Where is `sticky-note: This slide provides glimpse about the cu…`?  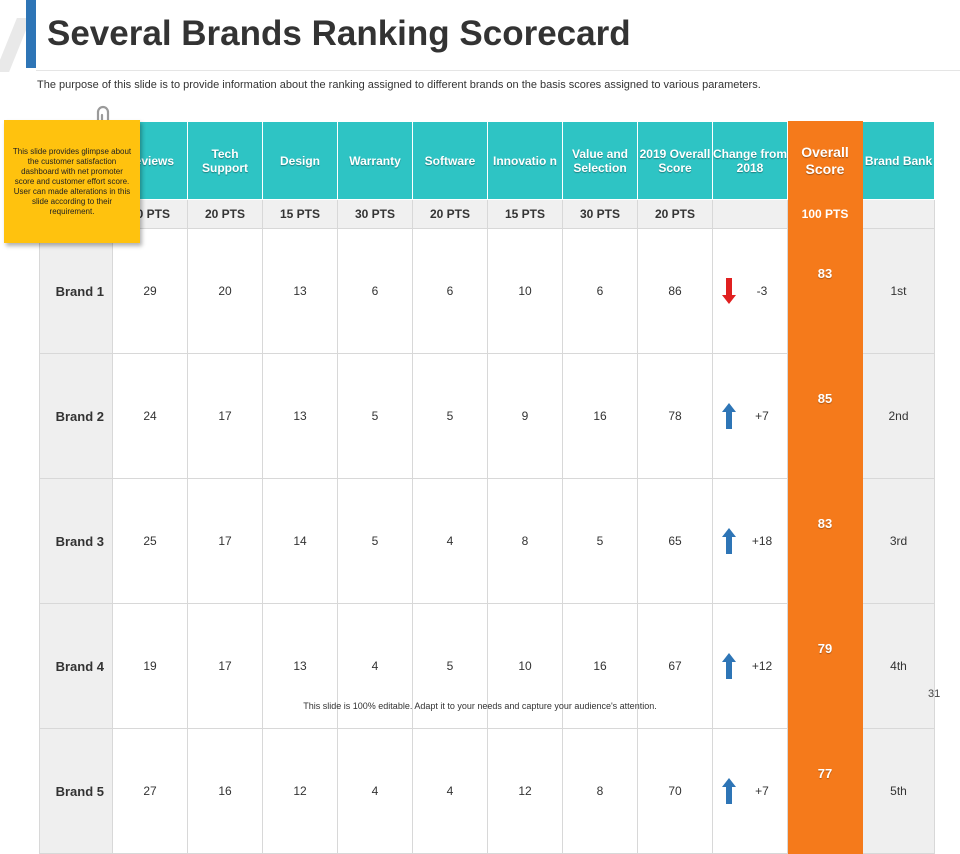
sticky-note: This slide provides glimpse about the cu… is located at coordinates (72, 181).